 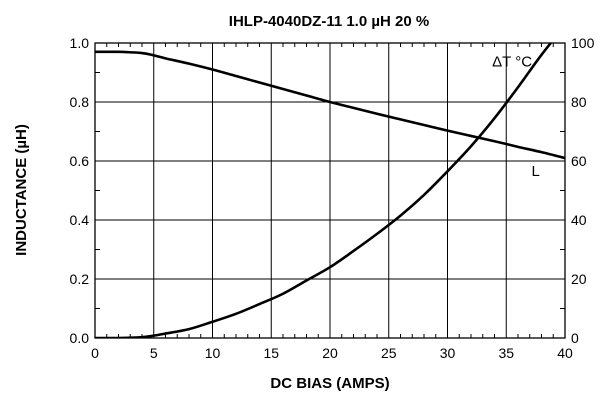 What do you see at coordinates (95, 353) in the screenshot?
I see `x-tick-label: 0` at bounding box center [95, 353].